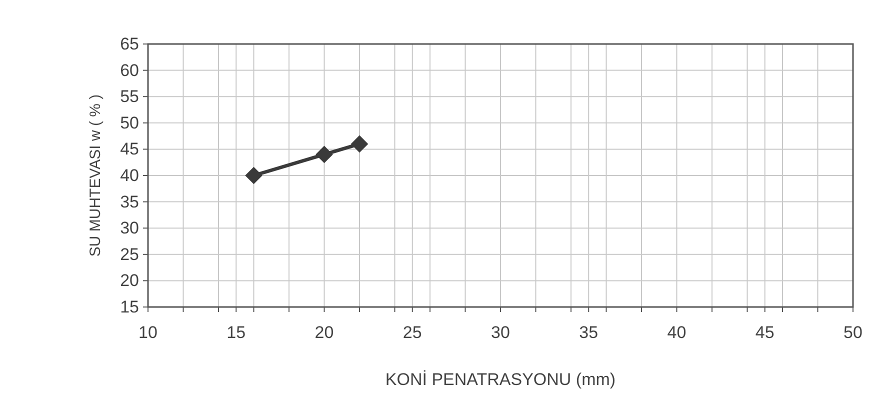  Describe the element at coordinates (412, 332) in the screenshot. I see `x-tick-label: 25` at that location.